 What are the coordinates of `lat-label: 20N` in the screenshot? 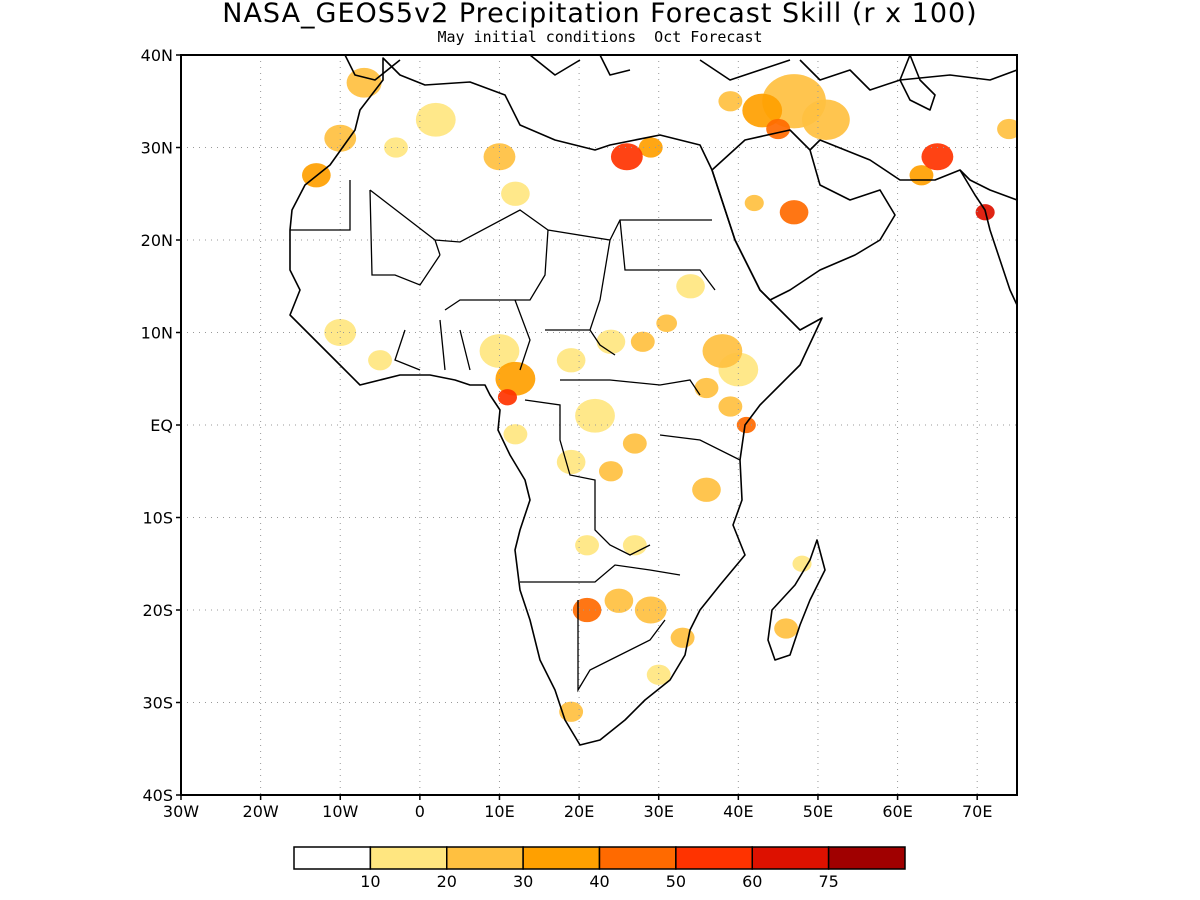 It's located at (157, 240).